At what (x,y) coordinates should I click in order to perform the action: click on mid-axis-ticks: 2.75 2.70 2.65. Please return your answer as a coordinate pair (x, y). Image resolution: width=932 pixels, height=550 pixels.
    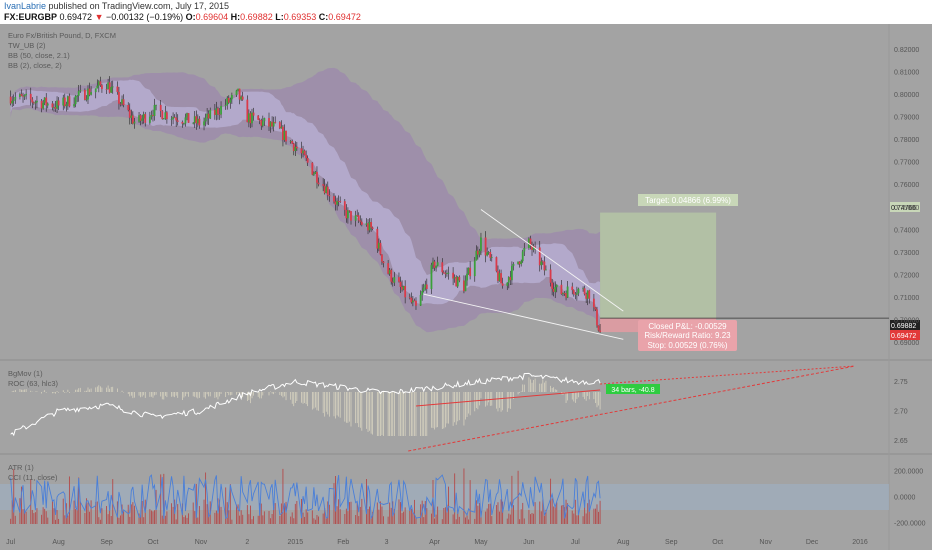
    Looking at the image, I should click on (901, 412).